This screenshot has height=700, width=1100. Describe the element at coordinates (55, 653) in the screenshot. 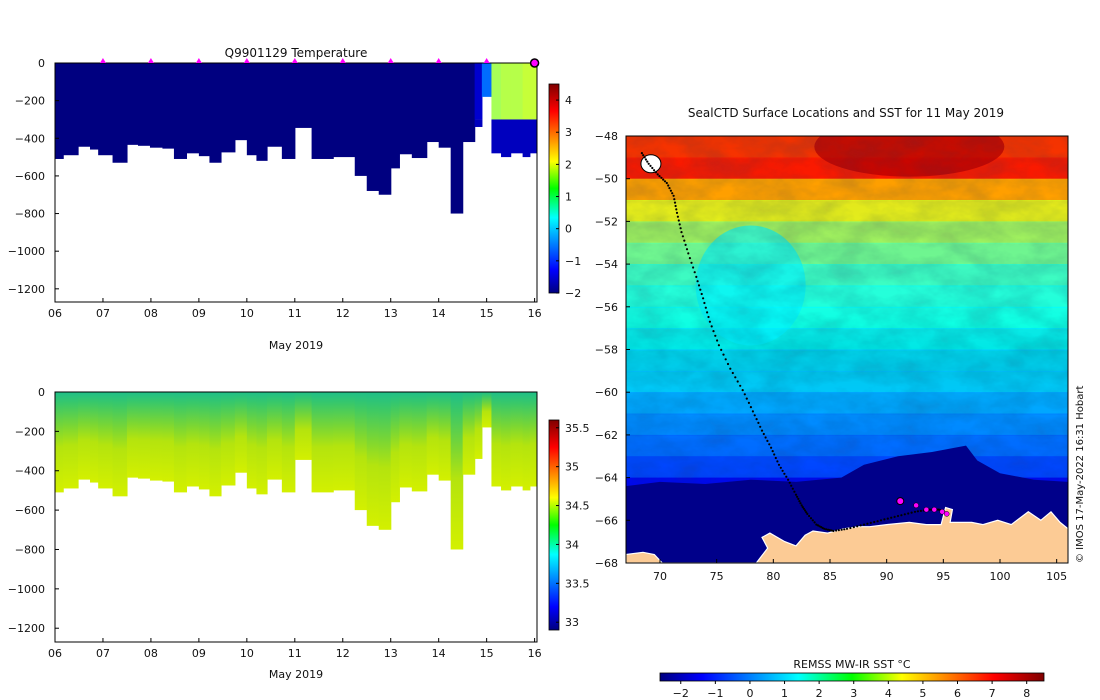

I see `x-tick-label: 06` at that location.